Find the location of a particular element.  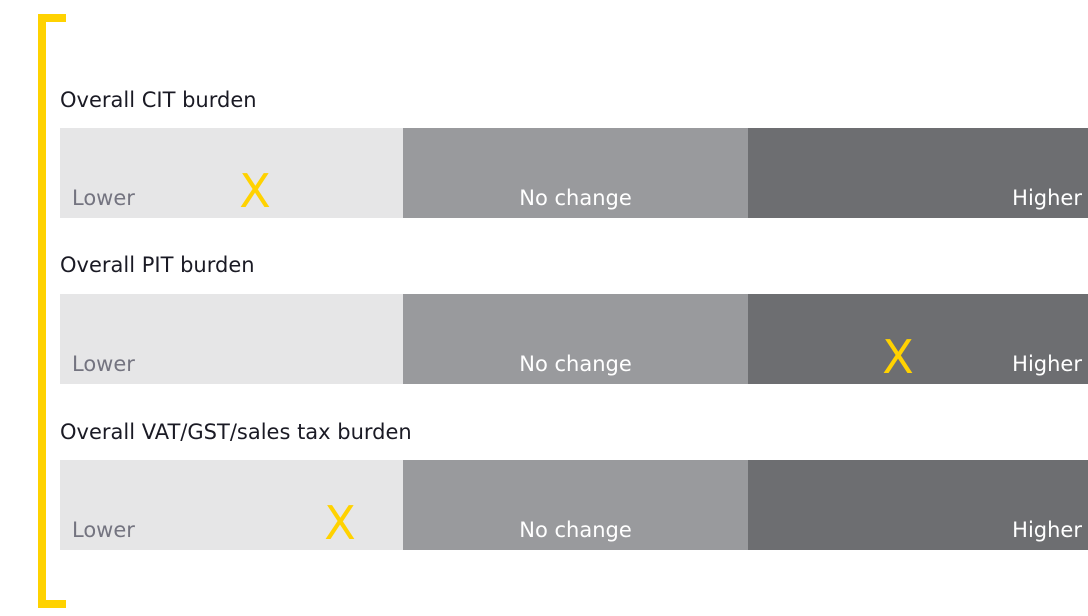

row-title: Overall PIT burden is located at coordinates (157, 265).